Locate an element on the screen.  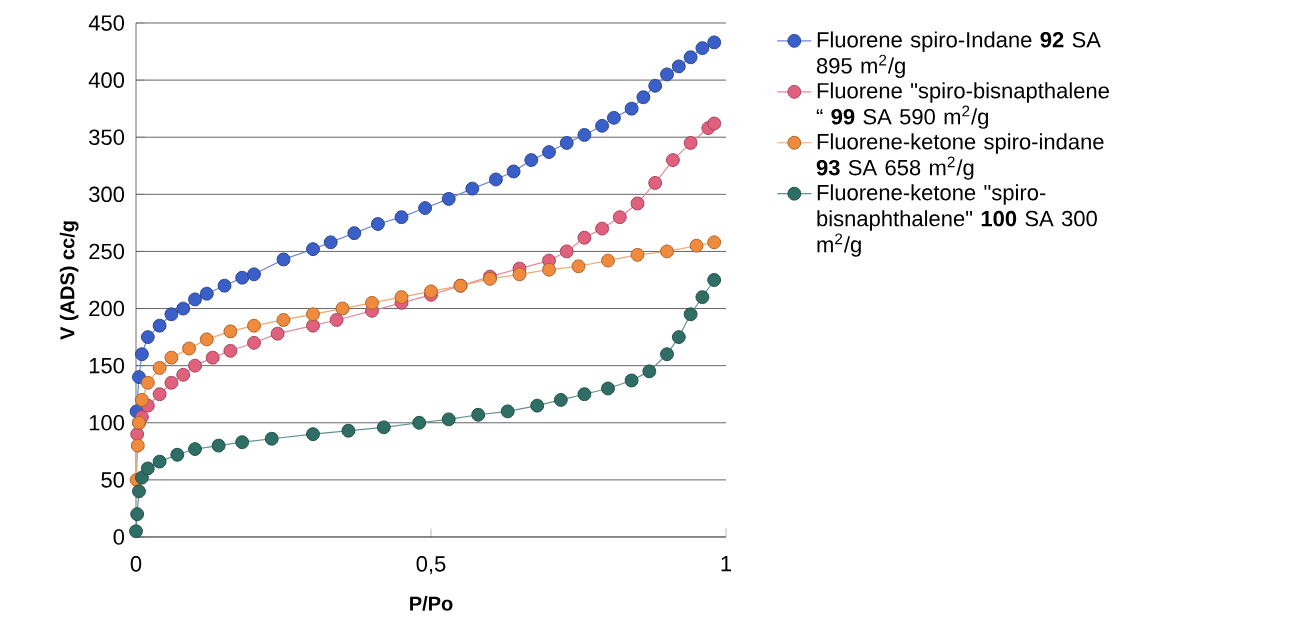
x-tick-label: 1 is located at coordinates (726, 564).